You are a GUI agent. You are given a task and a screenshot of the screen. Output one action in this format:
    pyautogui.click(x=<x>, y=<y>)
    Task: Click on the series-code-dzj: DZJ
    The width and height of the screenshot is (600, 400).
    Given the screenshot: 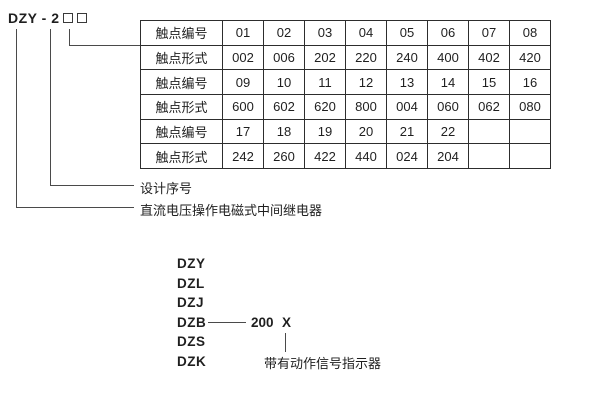 What is the action you would take?
    pyautogui.click(x=191, y=302)
    